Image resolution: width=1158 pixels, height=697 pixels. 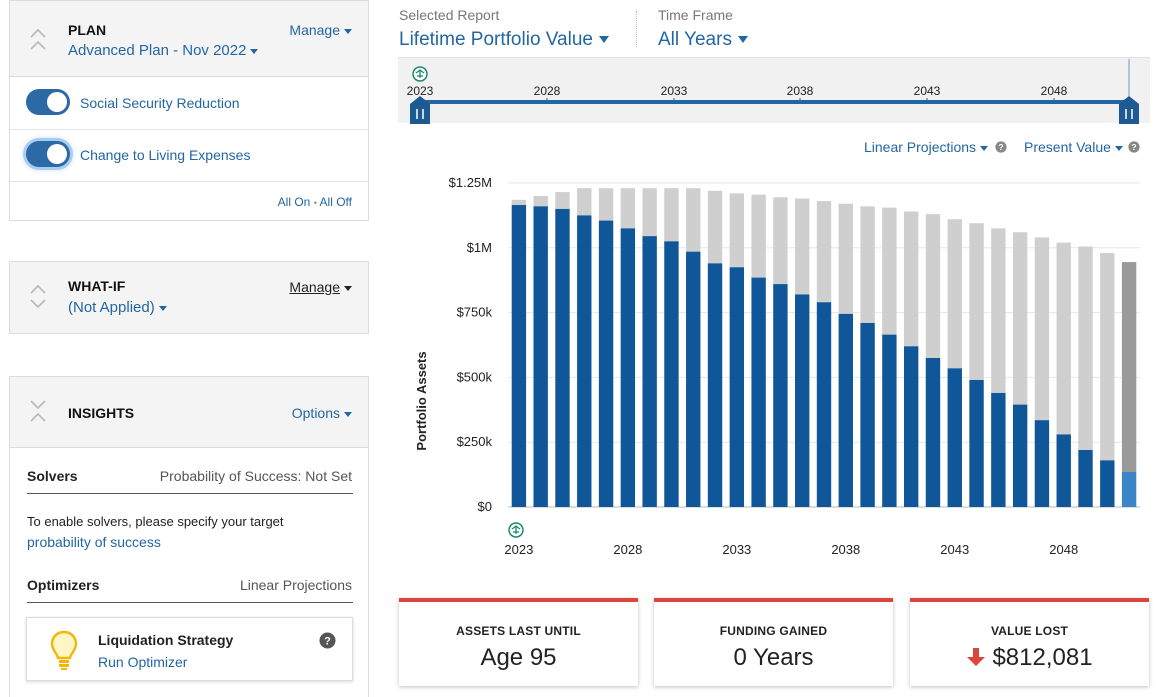 What do you see at coordinates (320, 287) in the screenshot?
I see `whatif-manage-menu: Manage` at bounding box center [320, 287].